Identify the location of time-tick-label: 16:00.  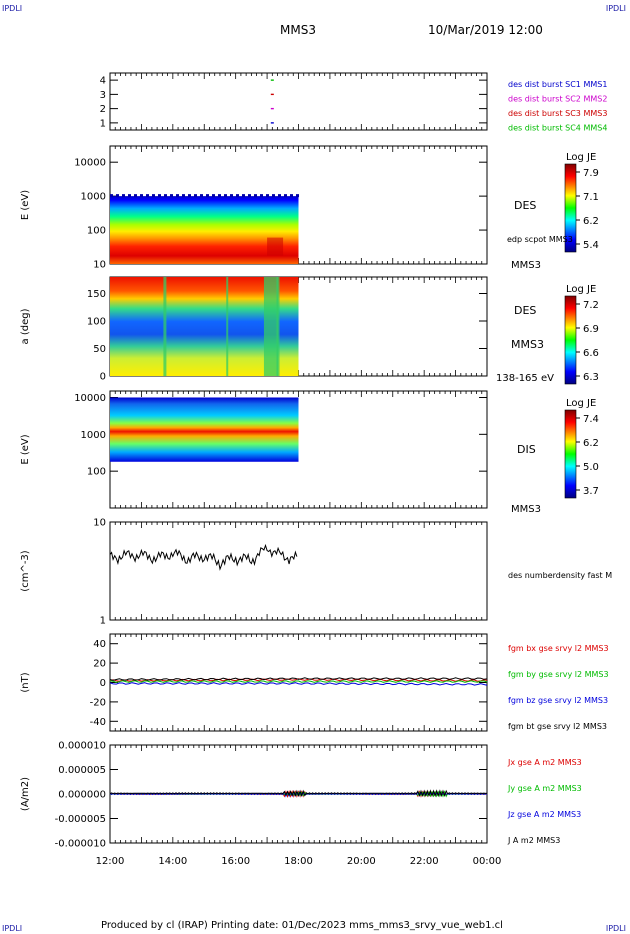
(235, 861).